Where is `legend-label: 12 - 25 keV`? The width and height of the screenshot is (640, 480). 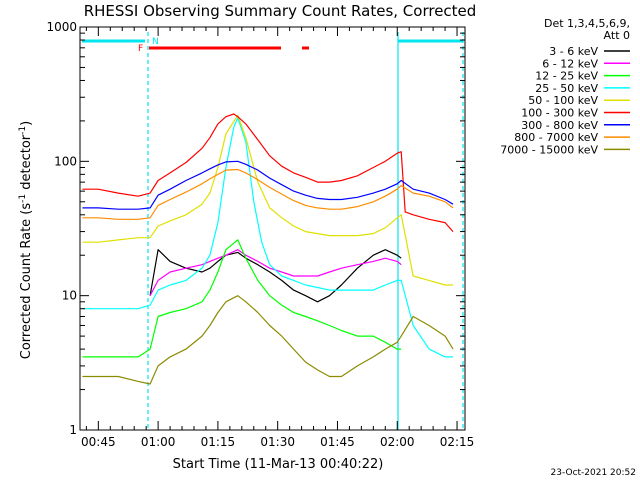
legend-label: 12 - 25 keV is located at coordinates (566, 76).